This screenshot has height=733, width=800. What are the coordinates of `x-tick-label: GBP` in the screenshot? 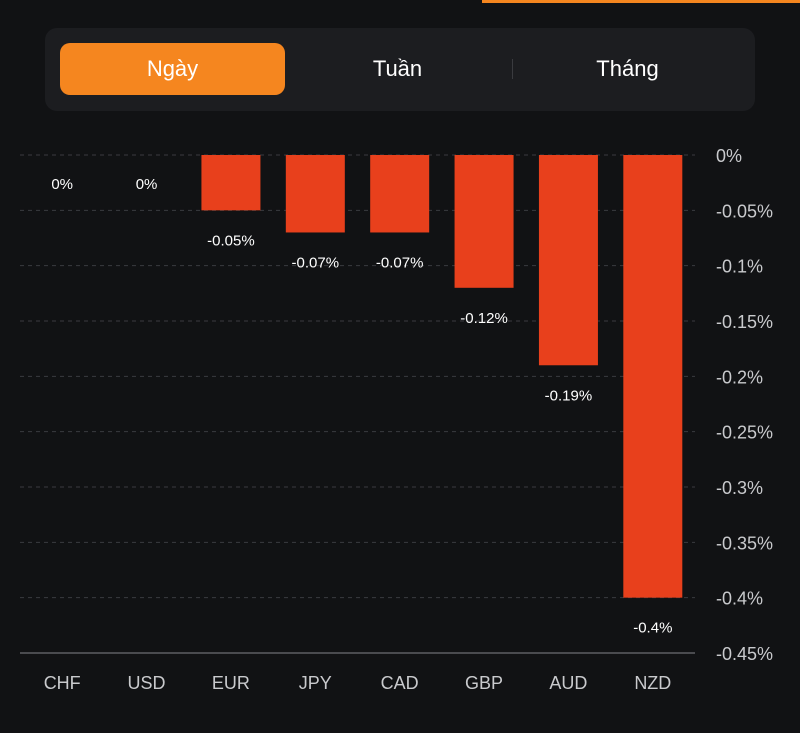 It's located at (484, 683).